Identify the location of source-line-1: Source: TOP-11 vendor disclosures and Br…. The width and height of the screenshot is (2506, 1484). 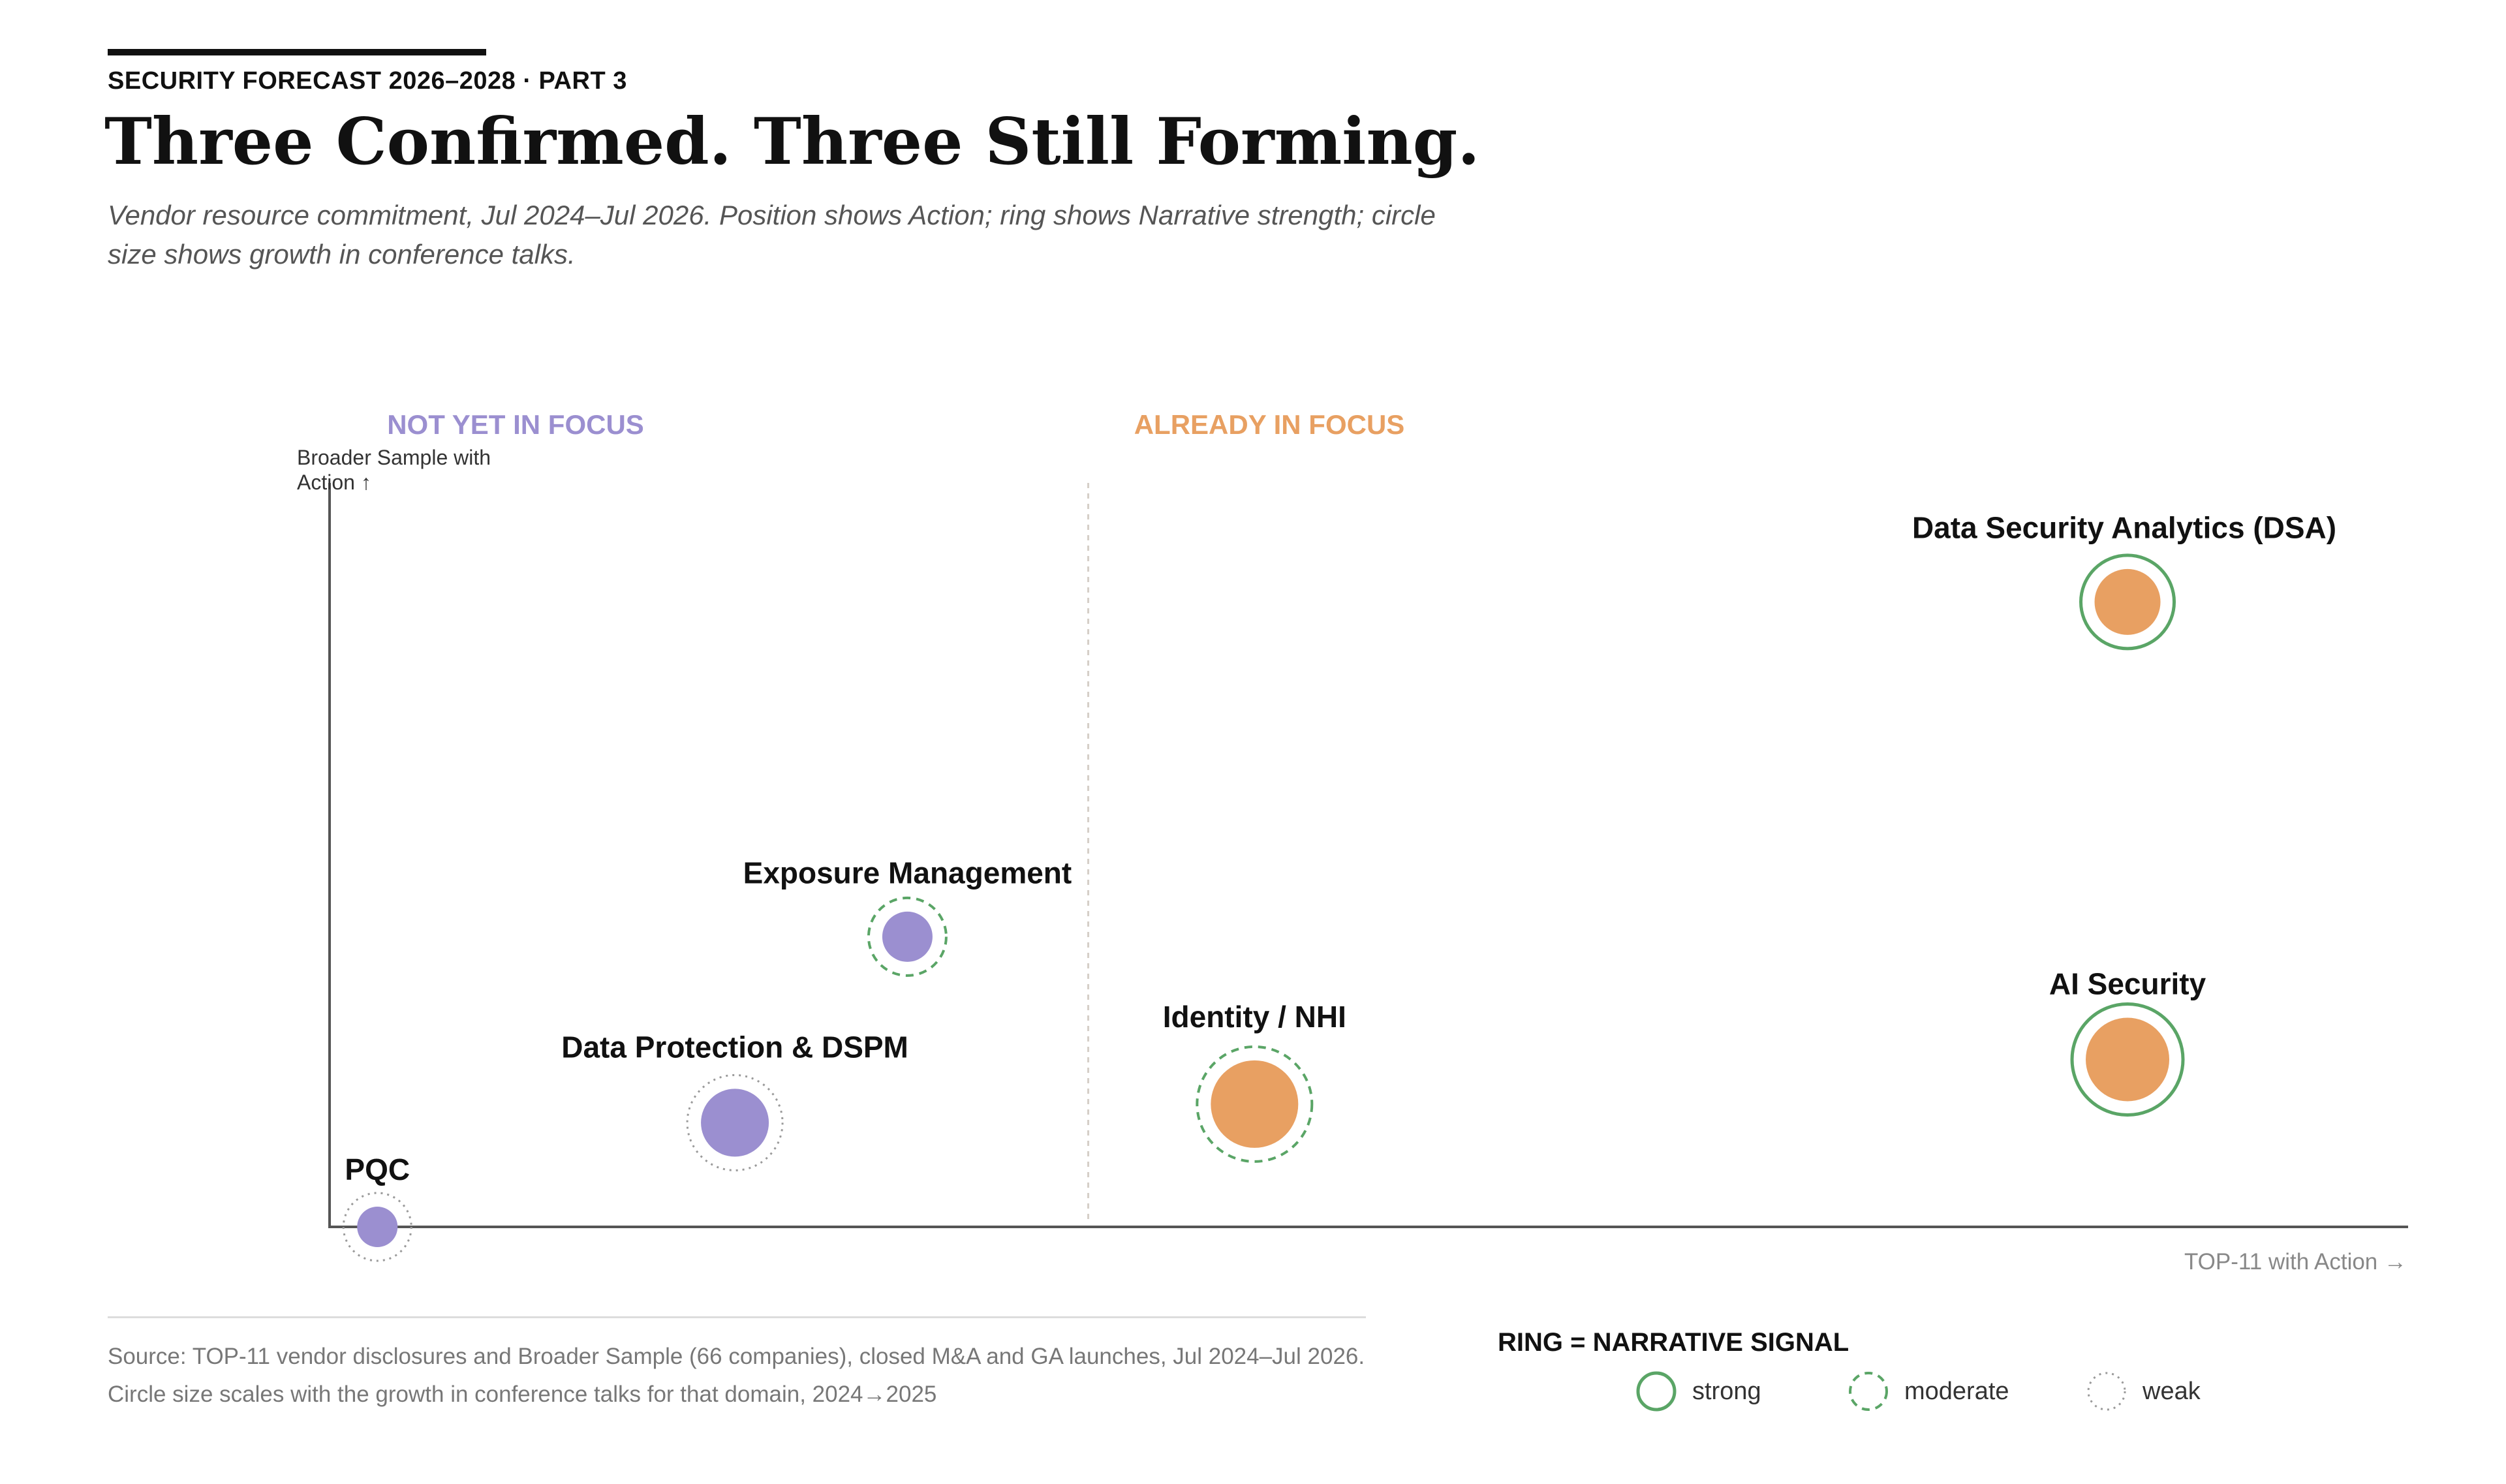
(737, 1356).